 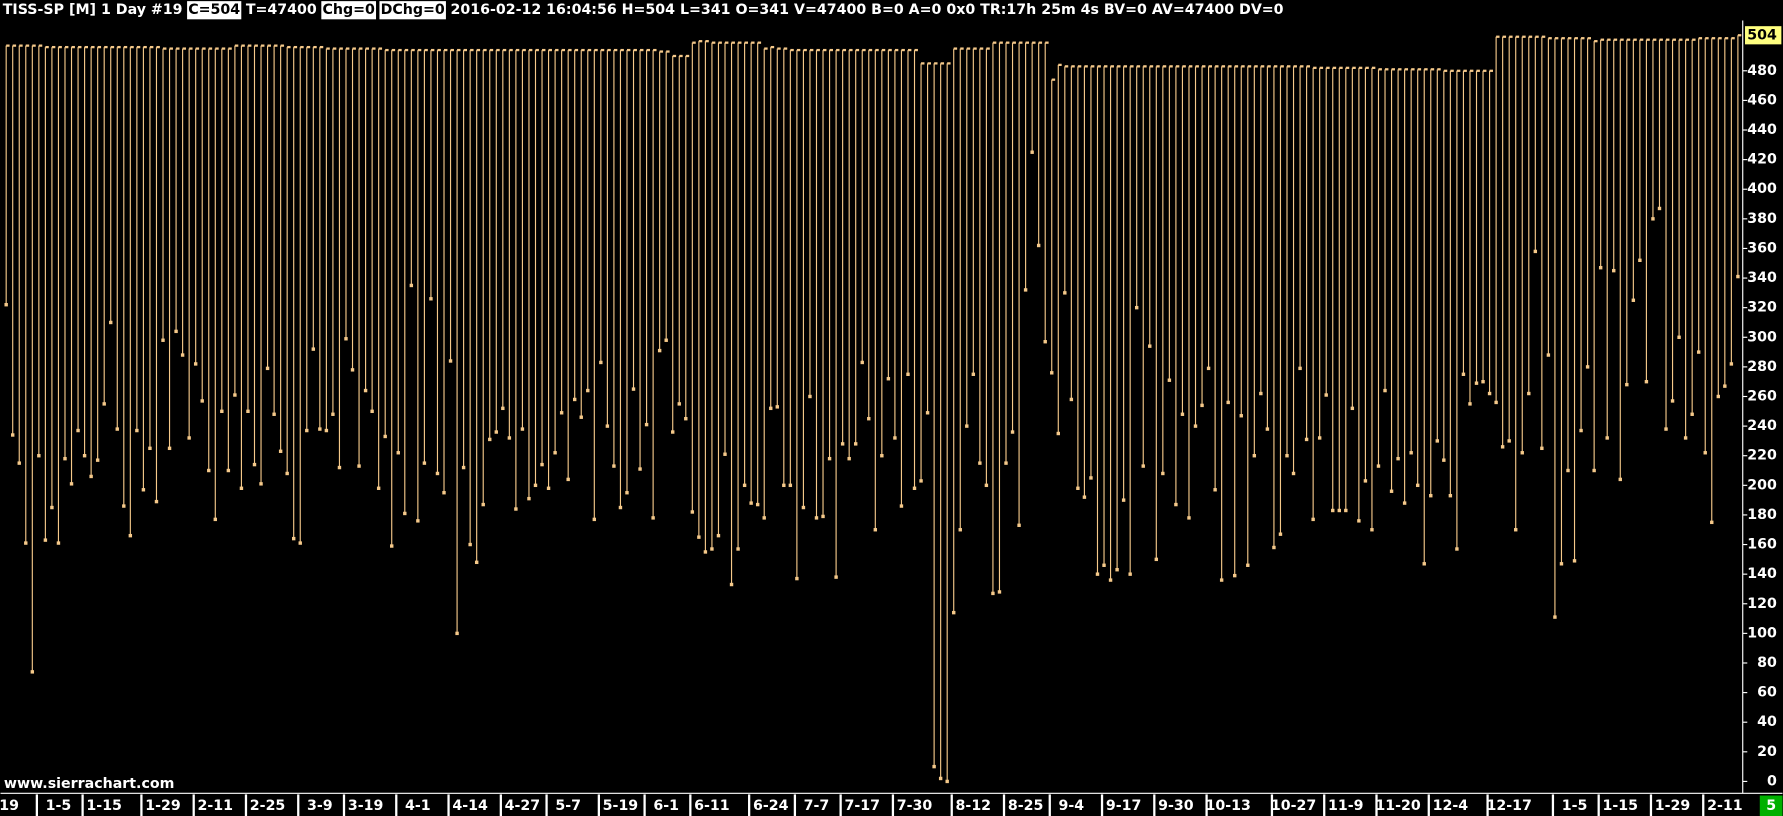 I want to click on y-tick-label: 400, so click(x=1762, y=189).